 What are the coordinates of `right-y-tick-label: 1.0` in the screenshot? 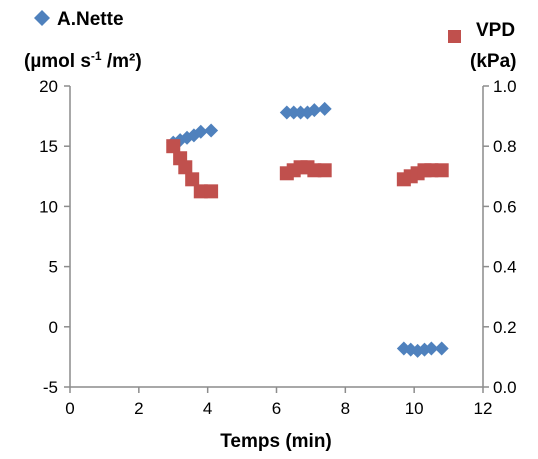 It's located at (505, 86).